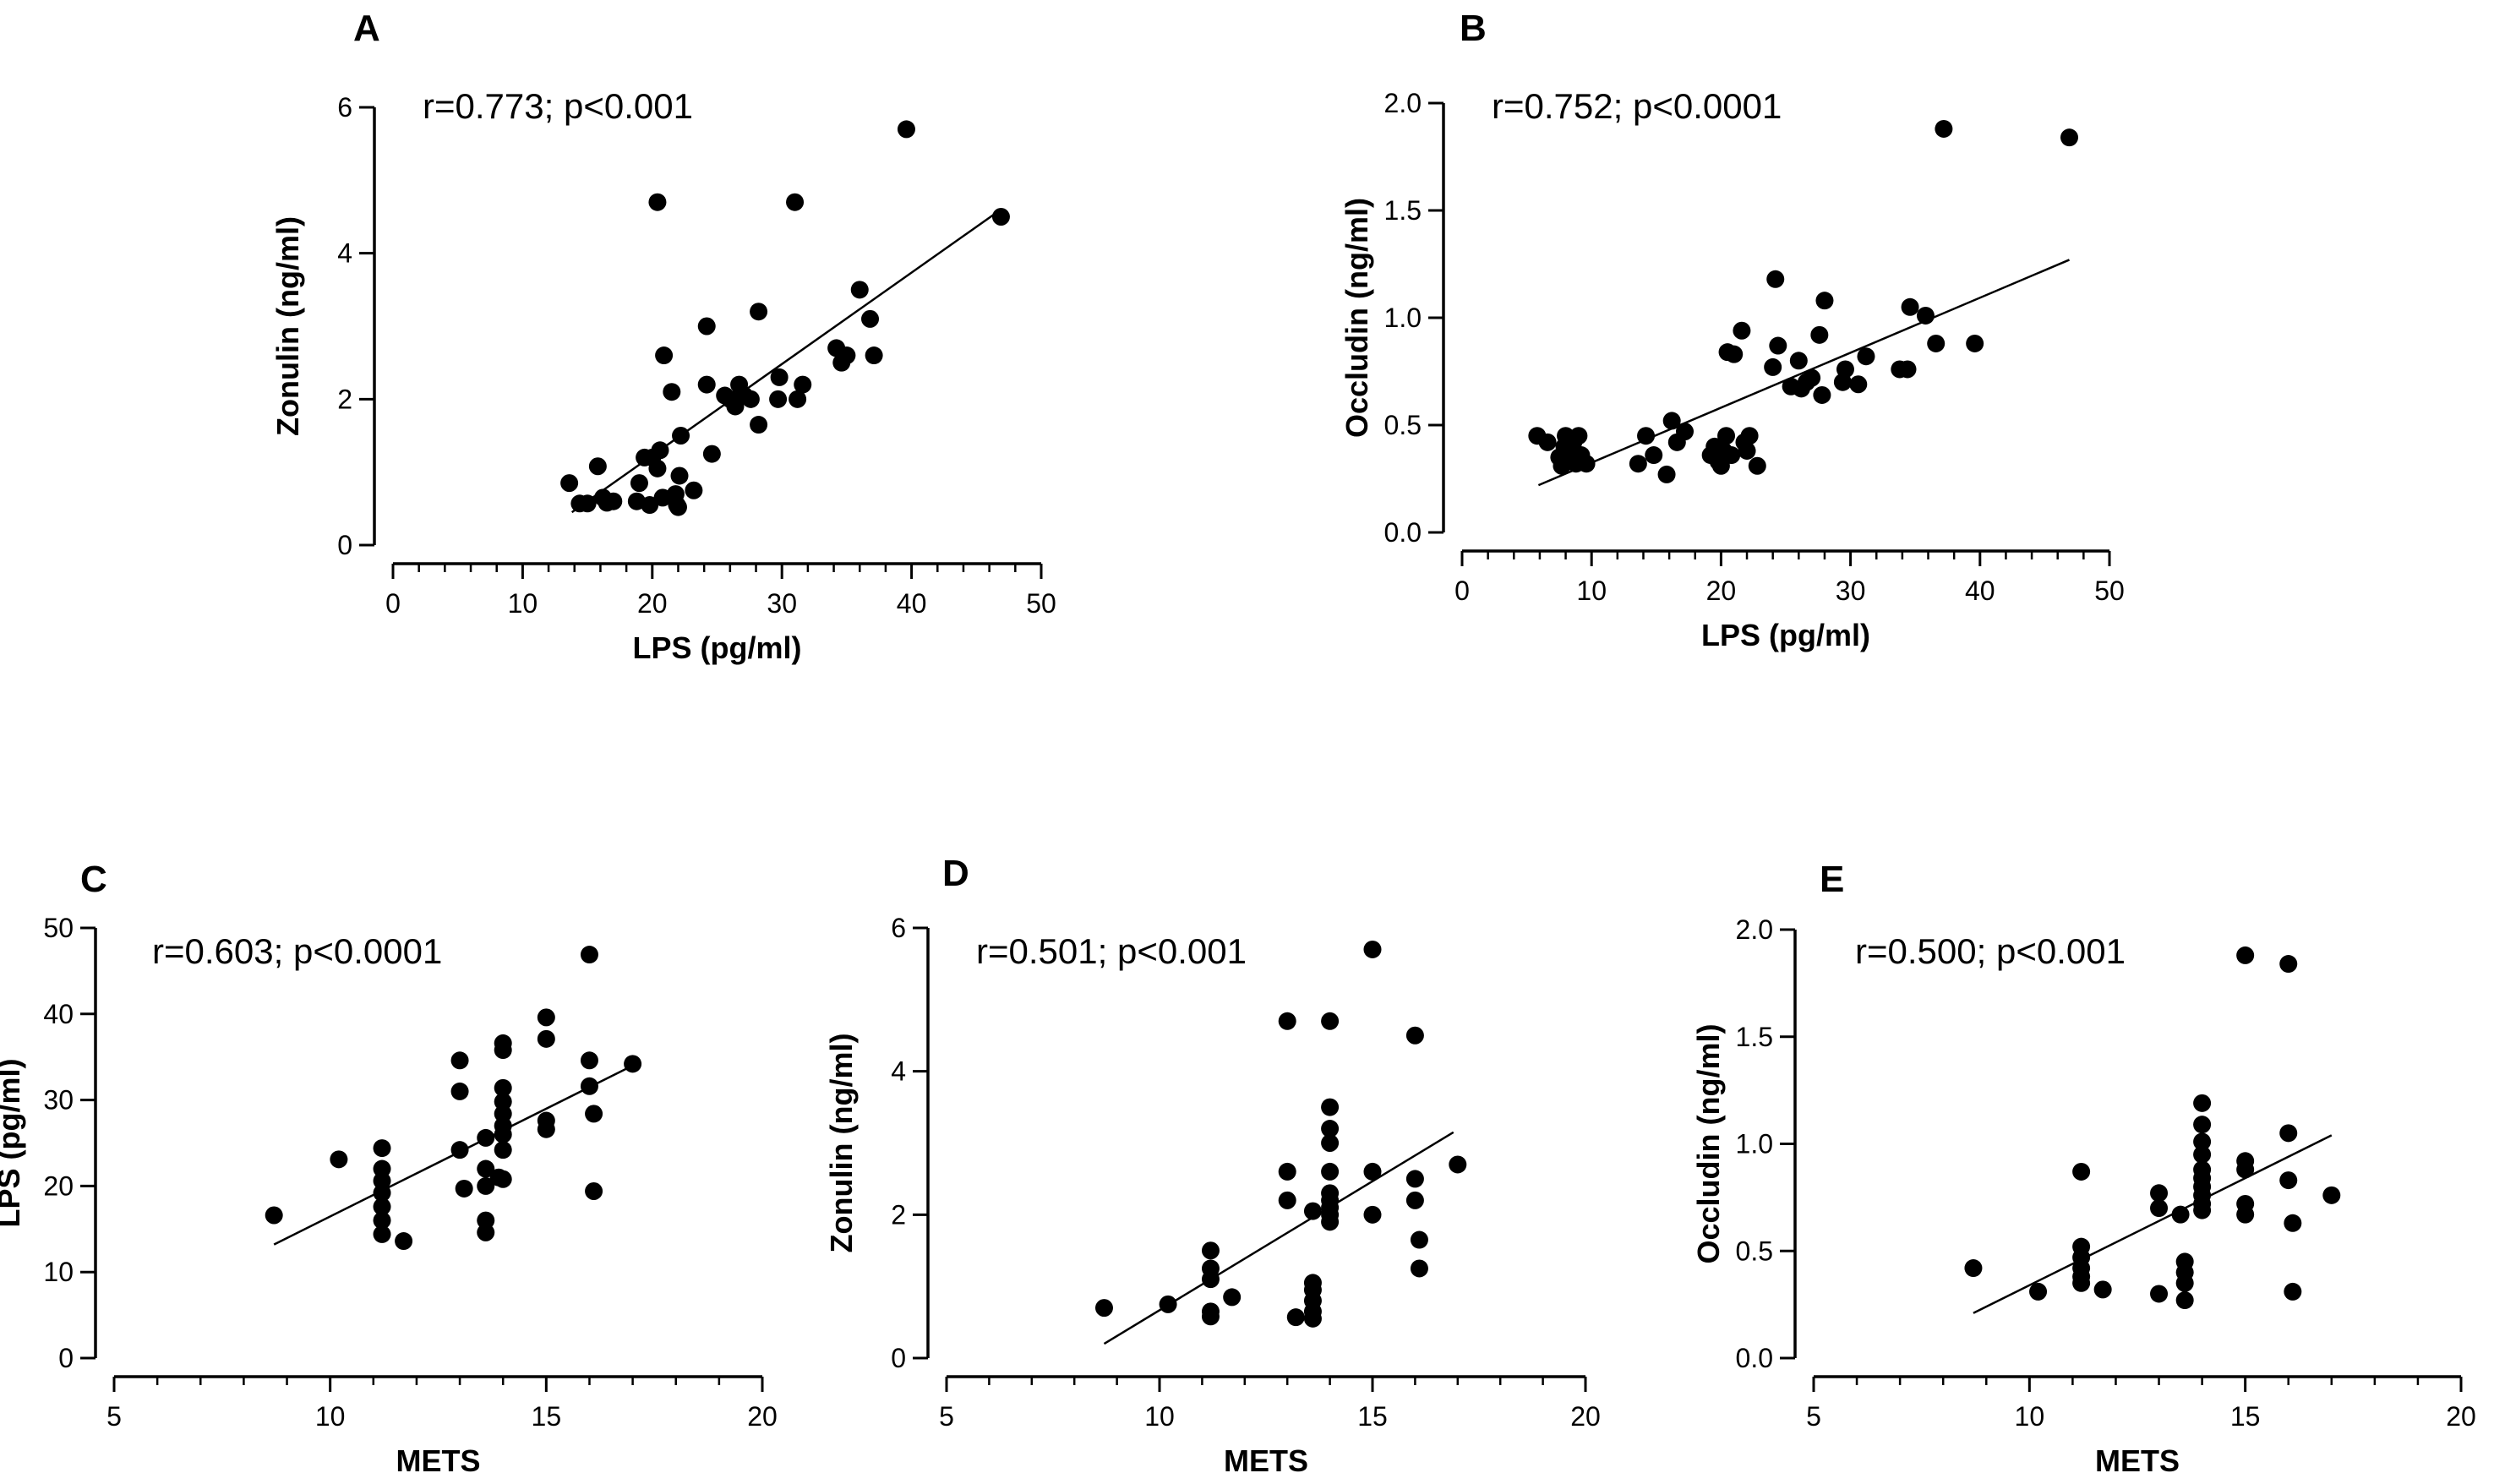 The image size is (2494, 1484). What do you see at coordinates (898, 1215) in the screenshot?
I see `y-tick-label: 2` at bounding box center [898, 1215].